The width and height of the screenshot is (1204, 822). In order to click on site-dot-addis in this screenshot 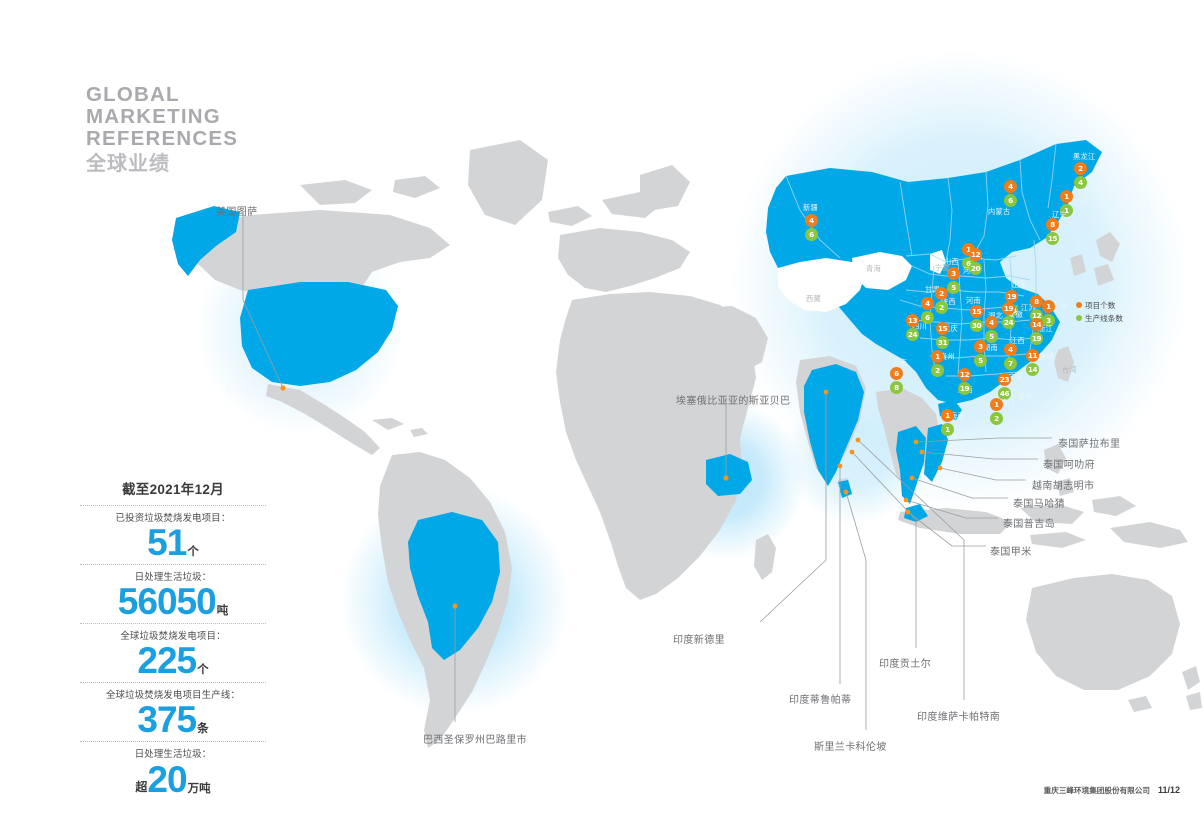, I will do `click(726, 478)`.